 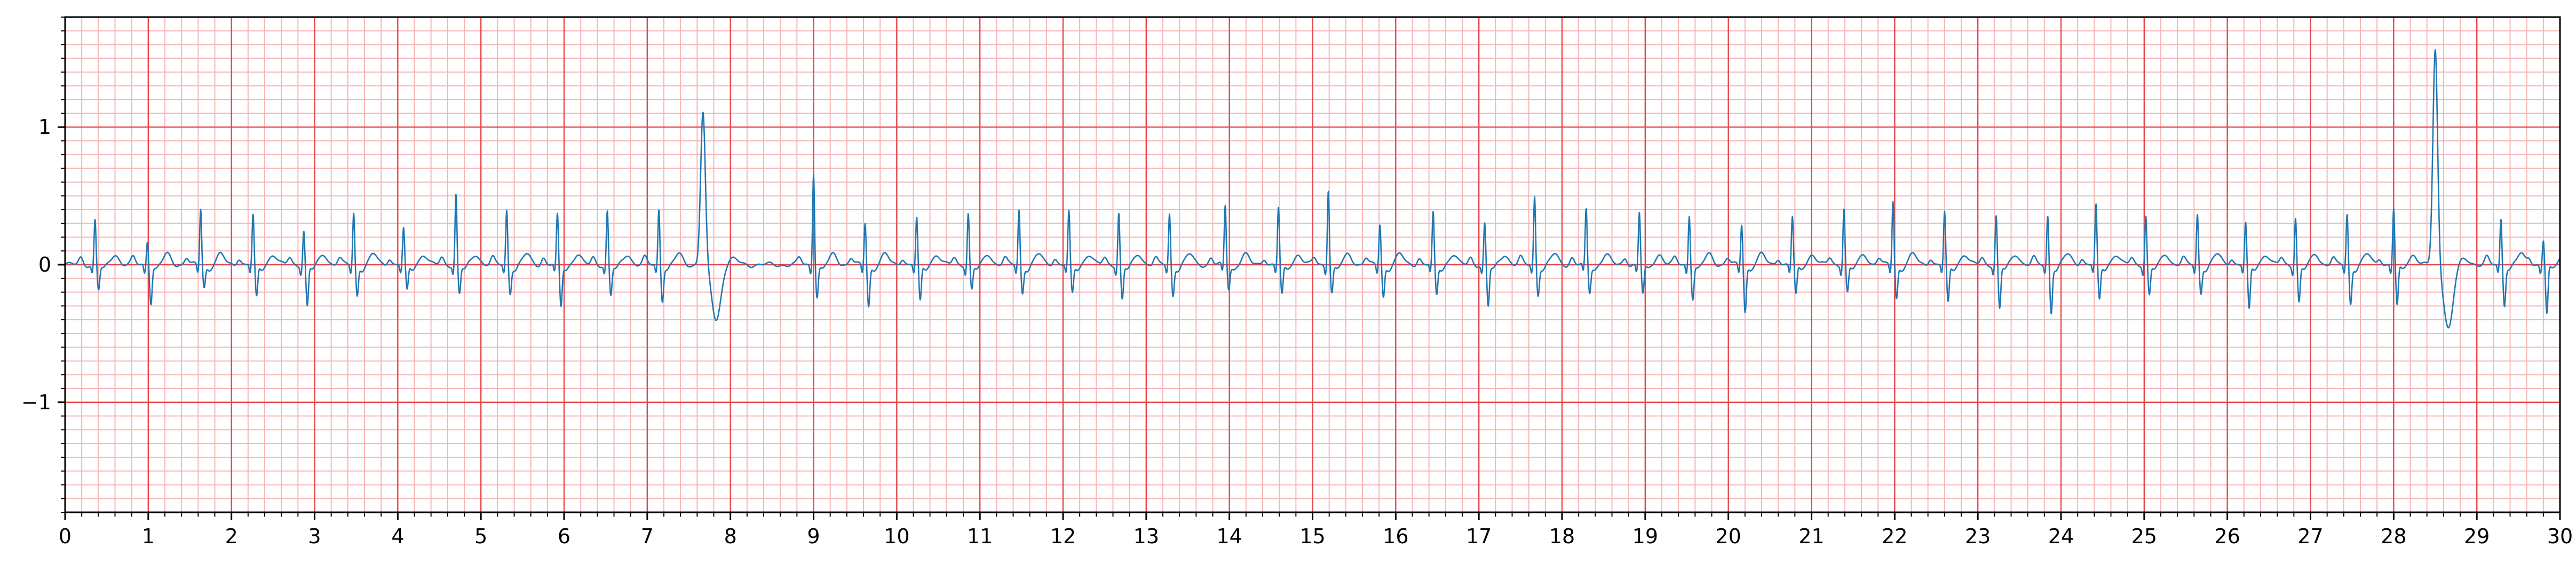 I want to click on x-tick-label: 20, so click(x=1728, y=536).